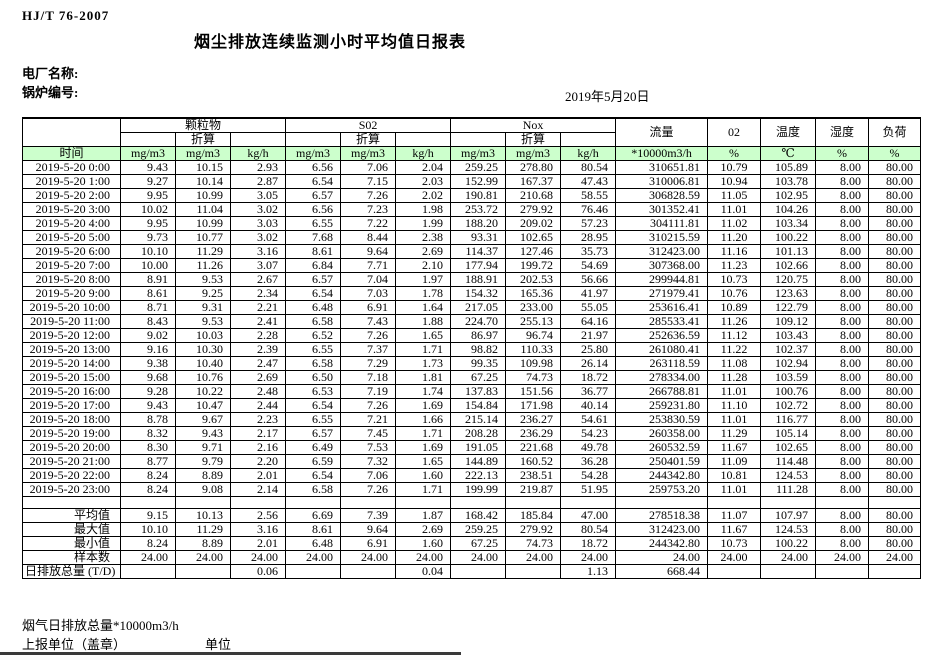 This screenshot has height=656, width=940. Describe the element at coordinates (423, 405) in the screenshot. I see `cell-value: 1.69` at that location.